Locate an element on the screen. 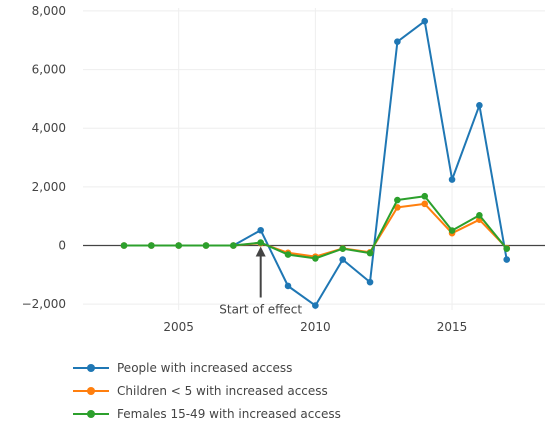  legend-item-females: Females 15-49 with increased access is located at coordinates (225, 413).